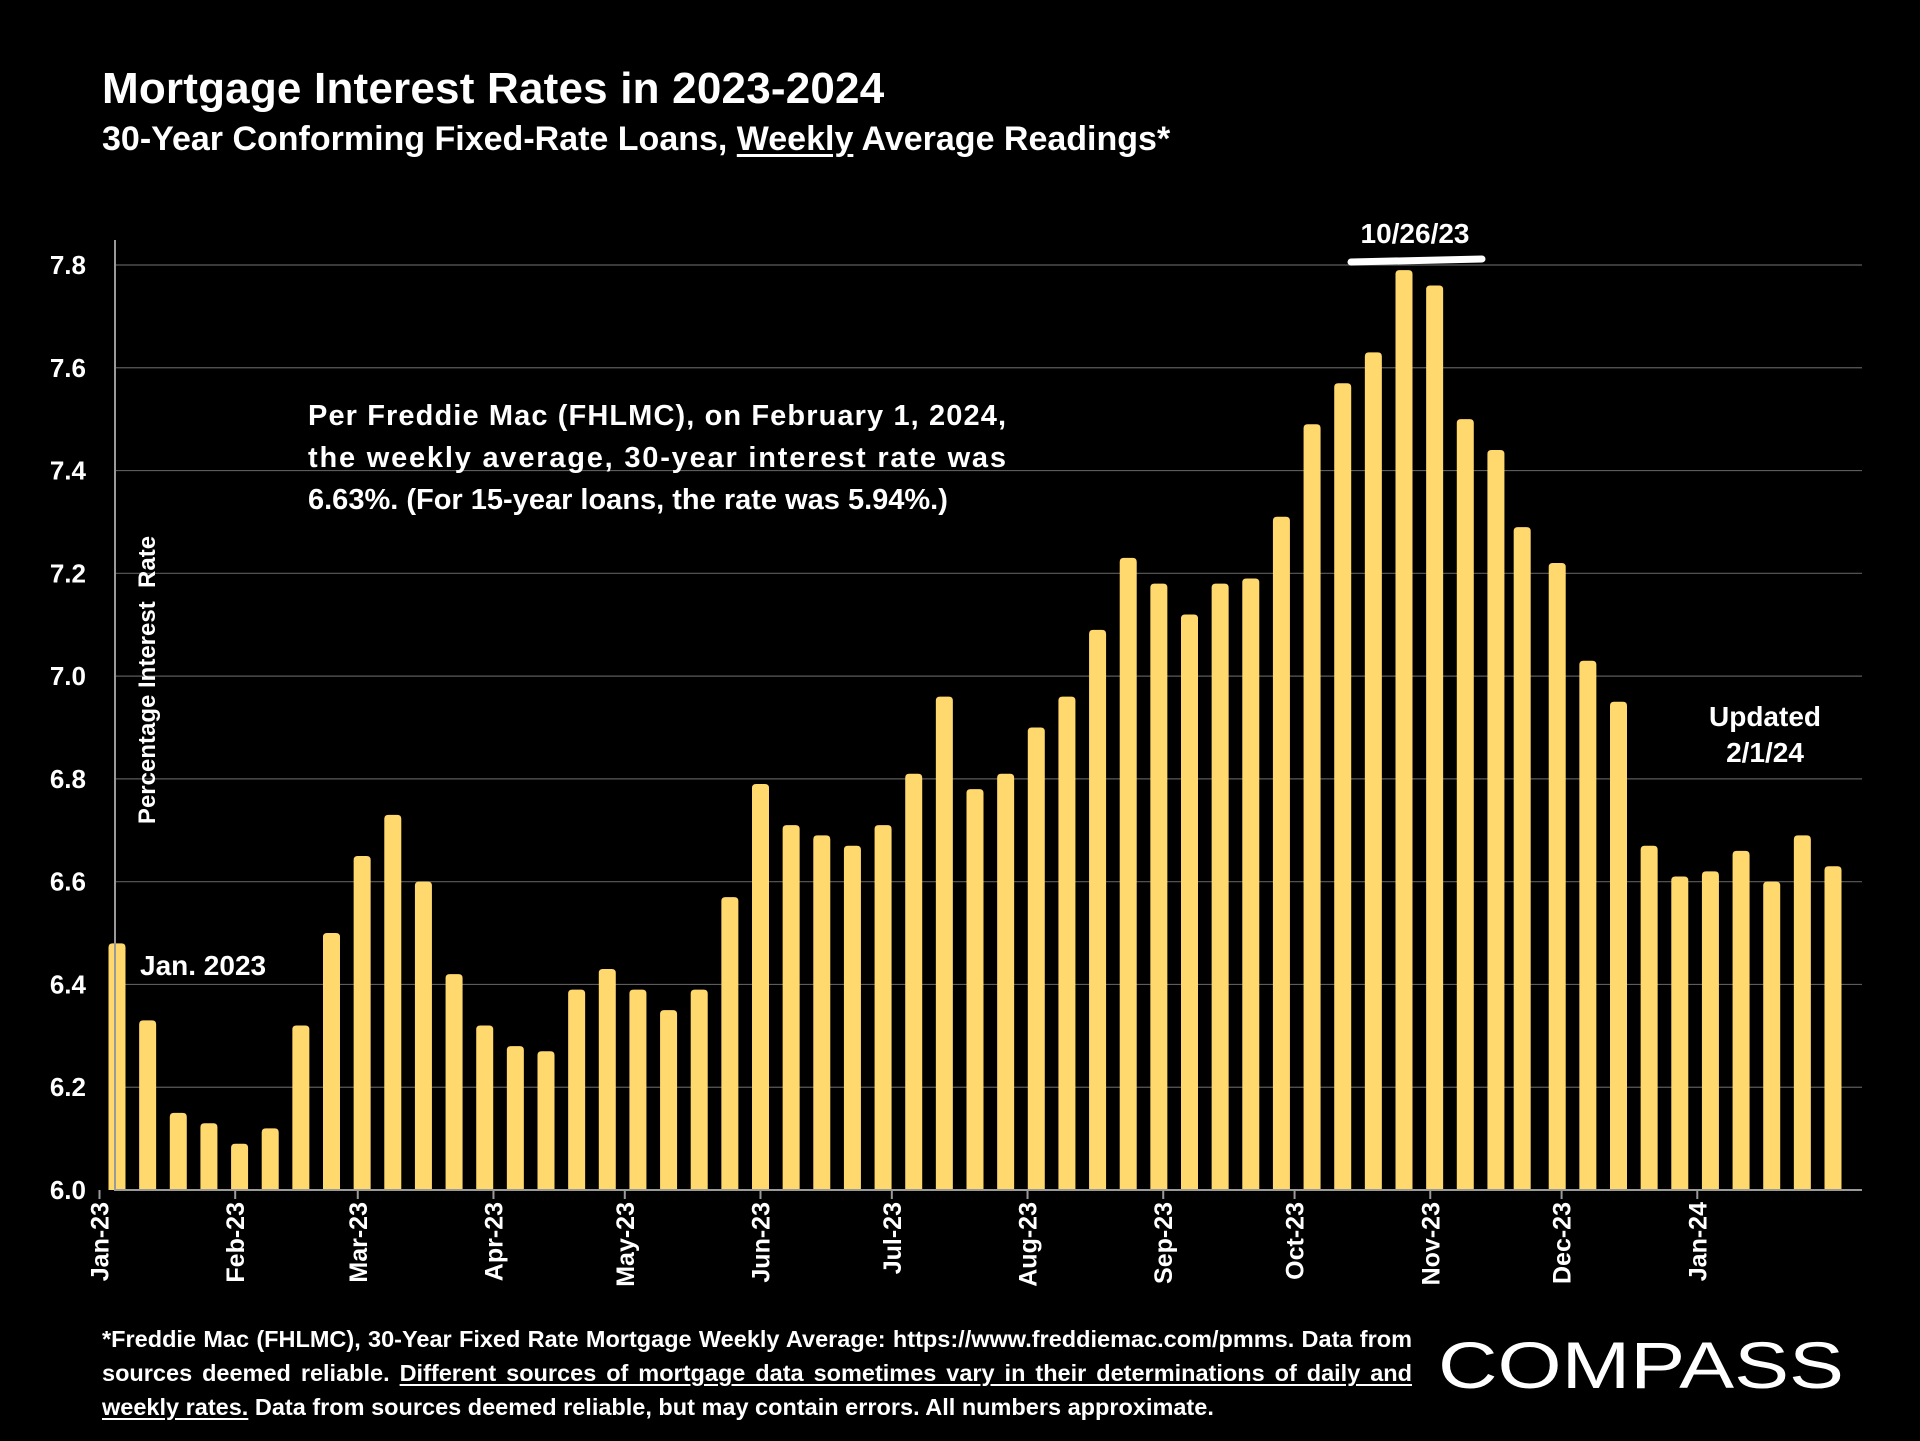 The width and height of the screenshot is (1920, 1441). I want to click on y-tick-label: 7.2, so click(68, 573).